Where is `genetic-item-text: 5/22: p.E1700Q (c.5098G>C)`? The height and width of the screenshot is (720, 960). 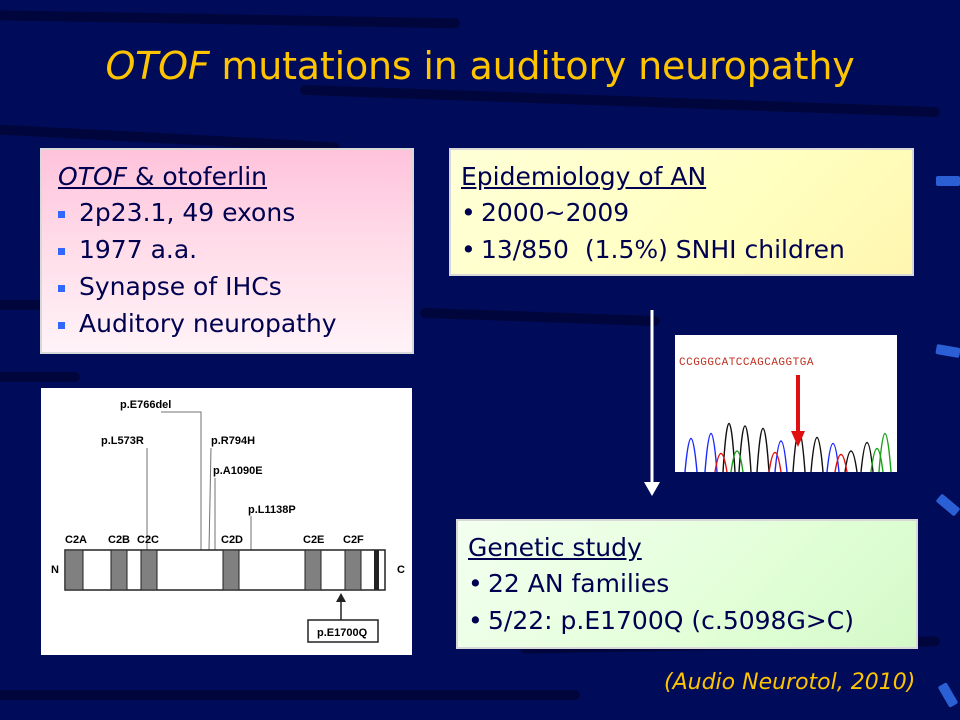 genetic-item-text: 5/22: p.E1700Q (c.5098G>C) is located at coordinates (671, 620).